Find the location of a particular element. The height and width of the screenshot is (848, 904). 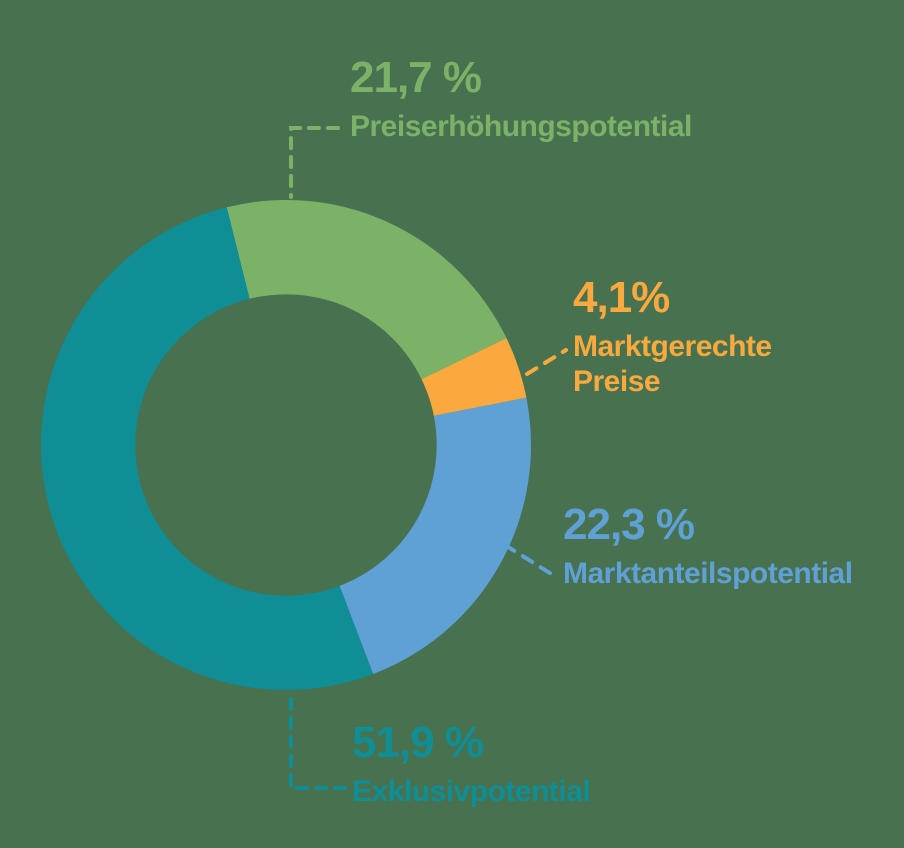

callout-preiserhoehungspotential: 21,7 % Preiserhöhungspotential is located at coordinates (521, 100).